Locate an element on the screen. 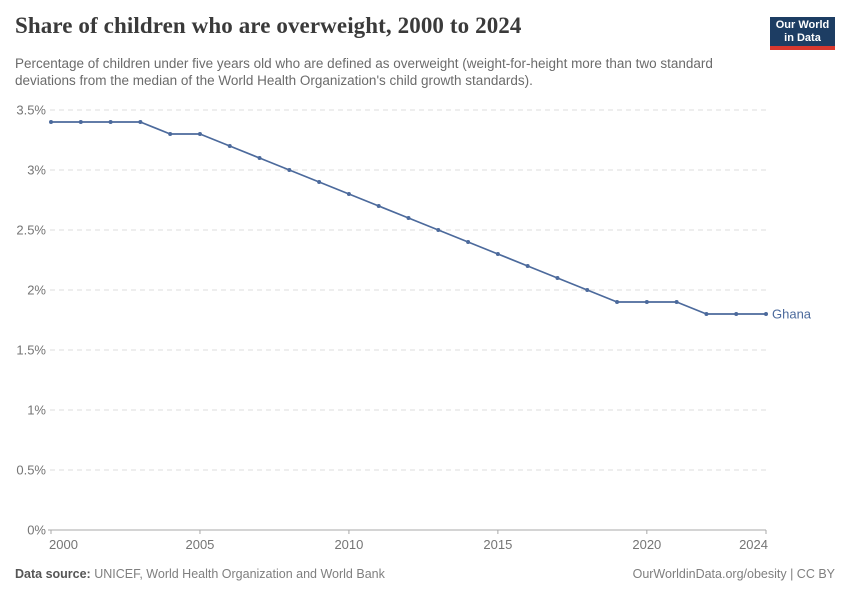 This screenshot has width=850, height=600. y-tick-label: 0% is located at coordinates (36, 530).